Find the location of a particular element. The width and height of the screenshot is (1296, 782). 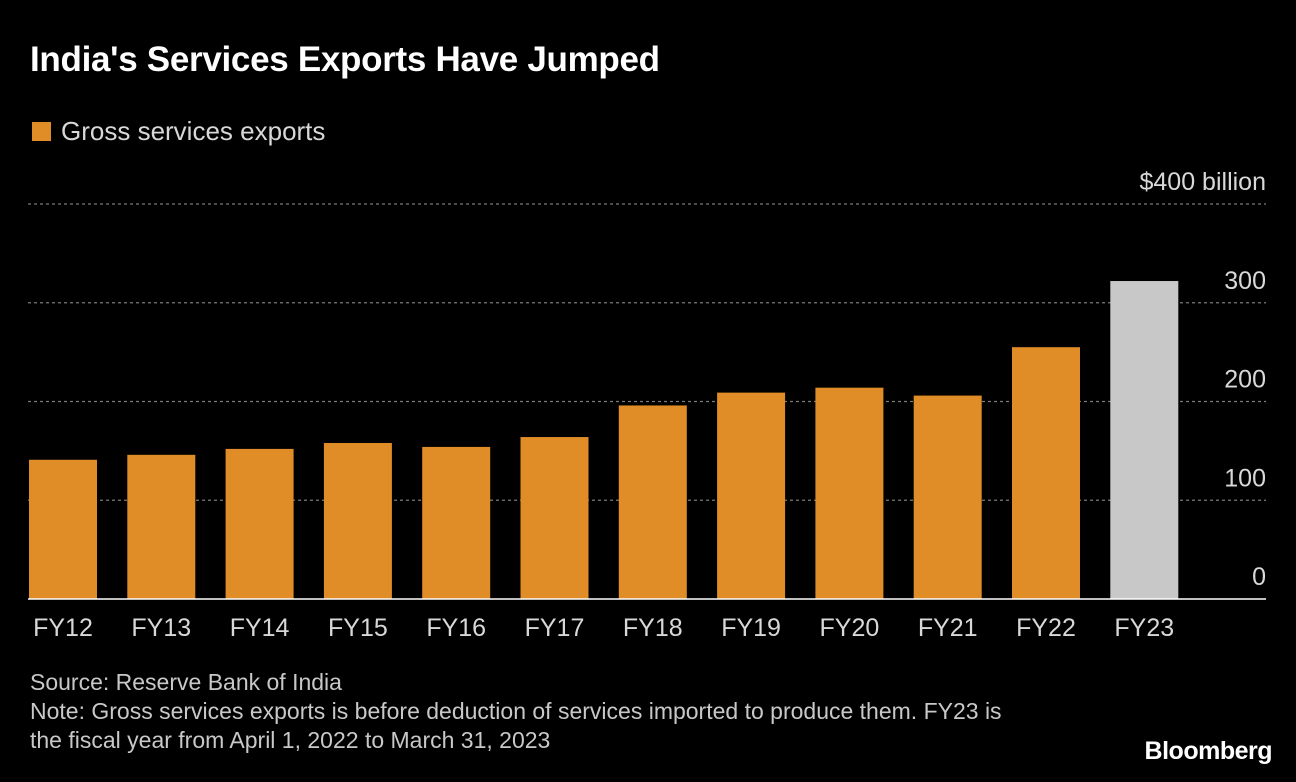

x-tick-label: FY16 is located at coordinates (456, 628).